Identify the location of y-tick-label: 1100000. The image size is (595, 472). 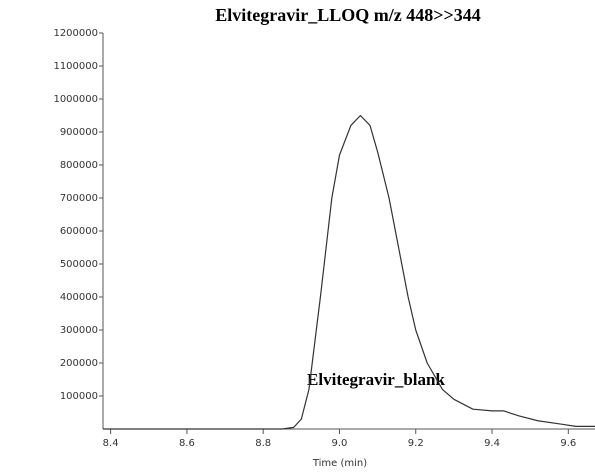
(75, 66).